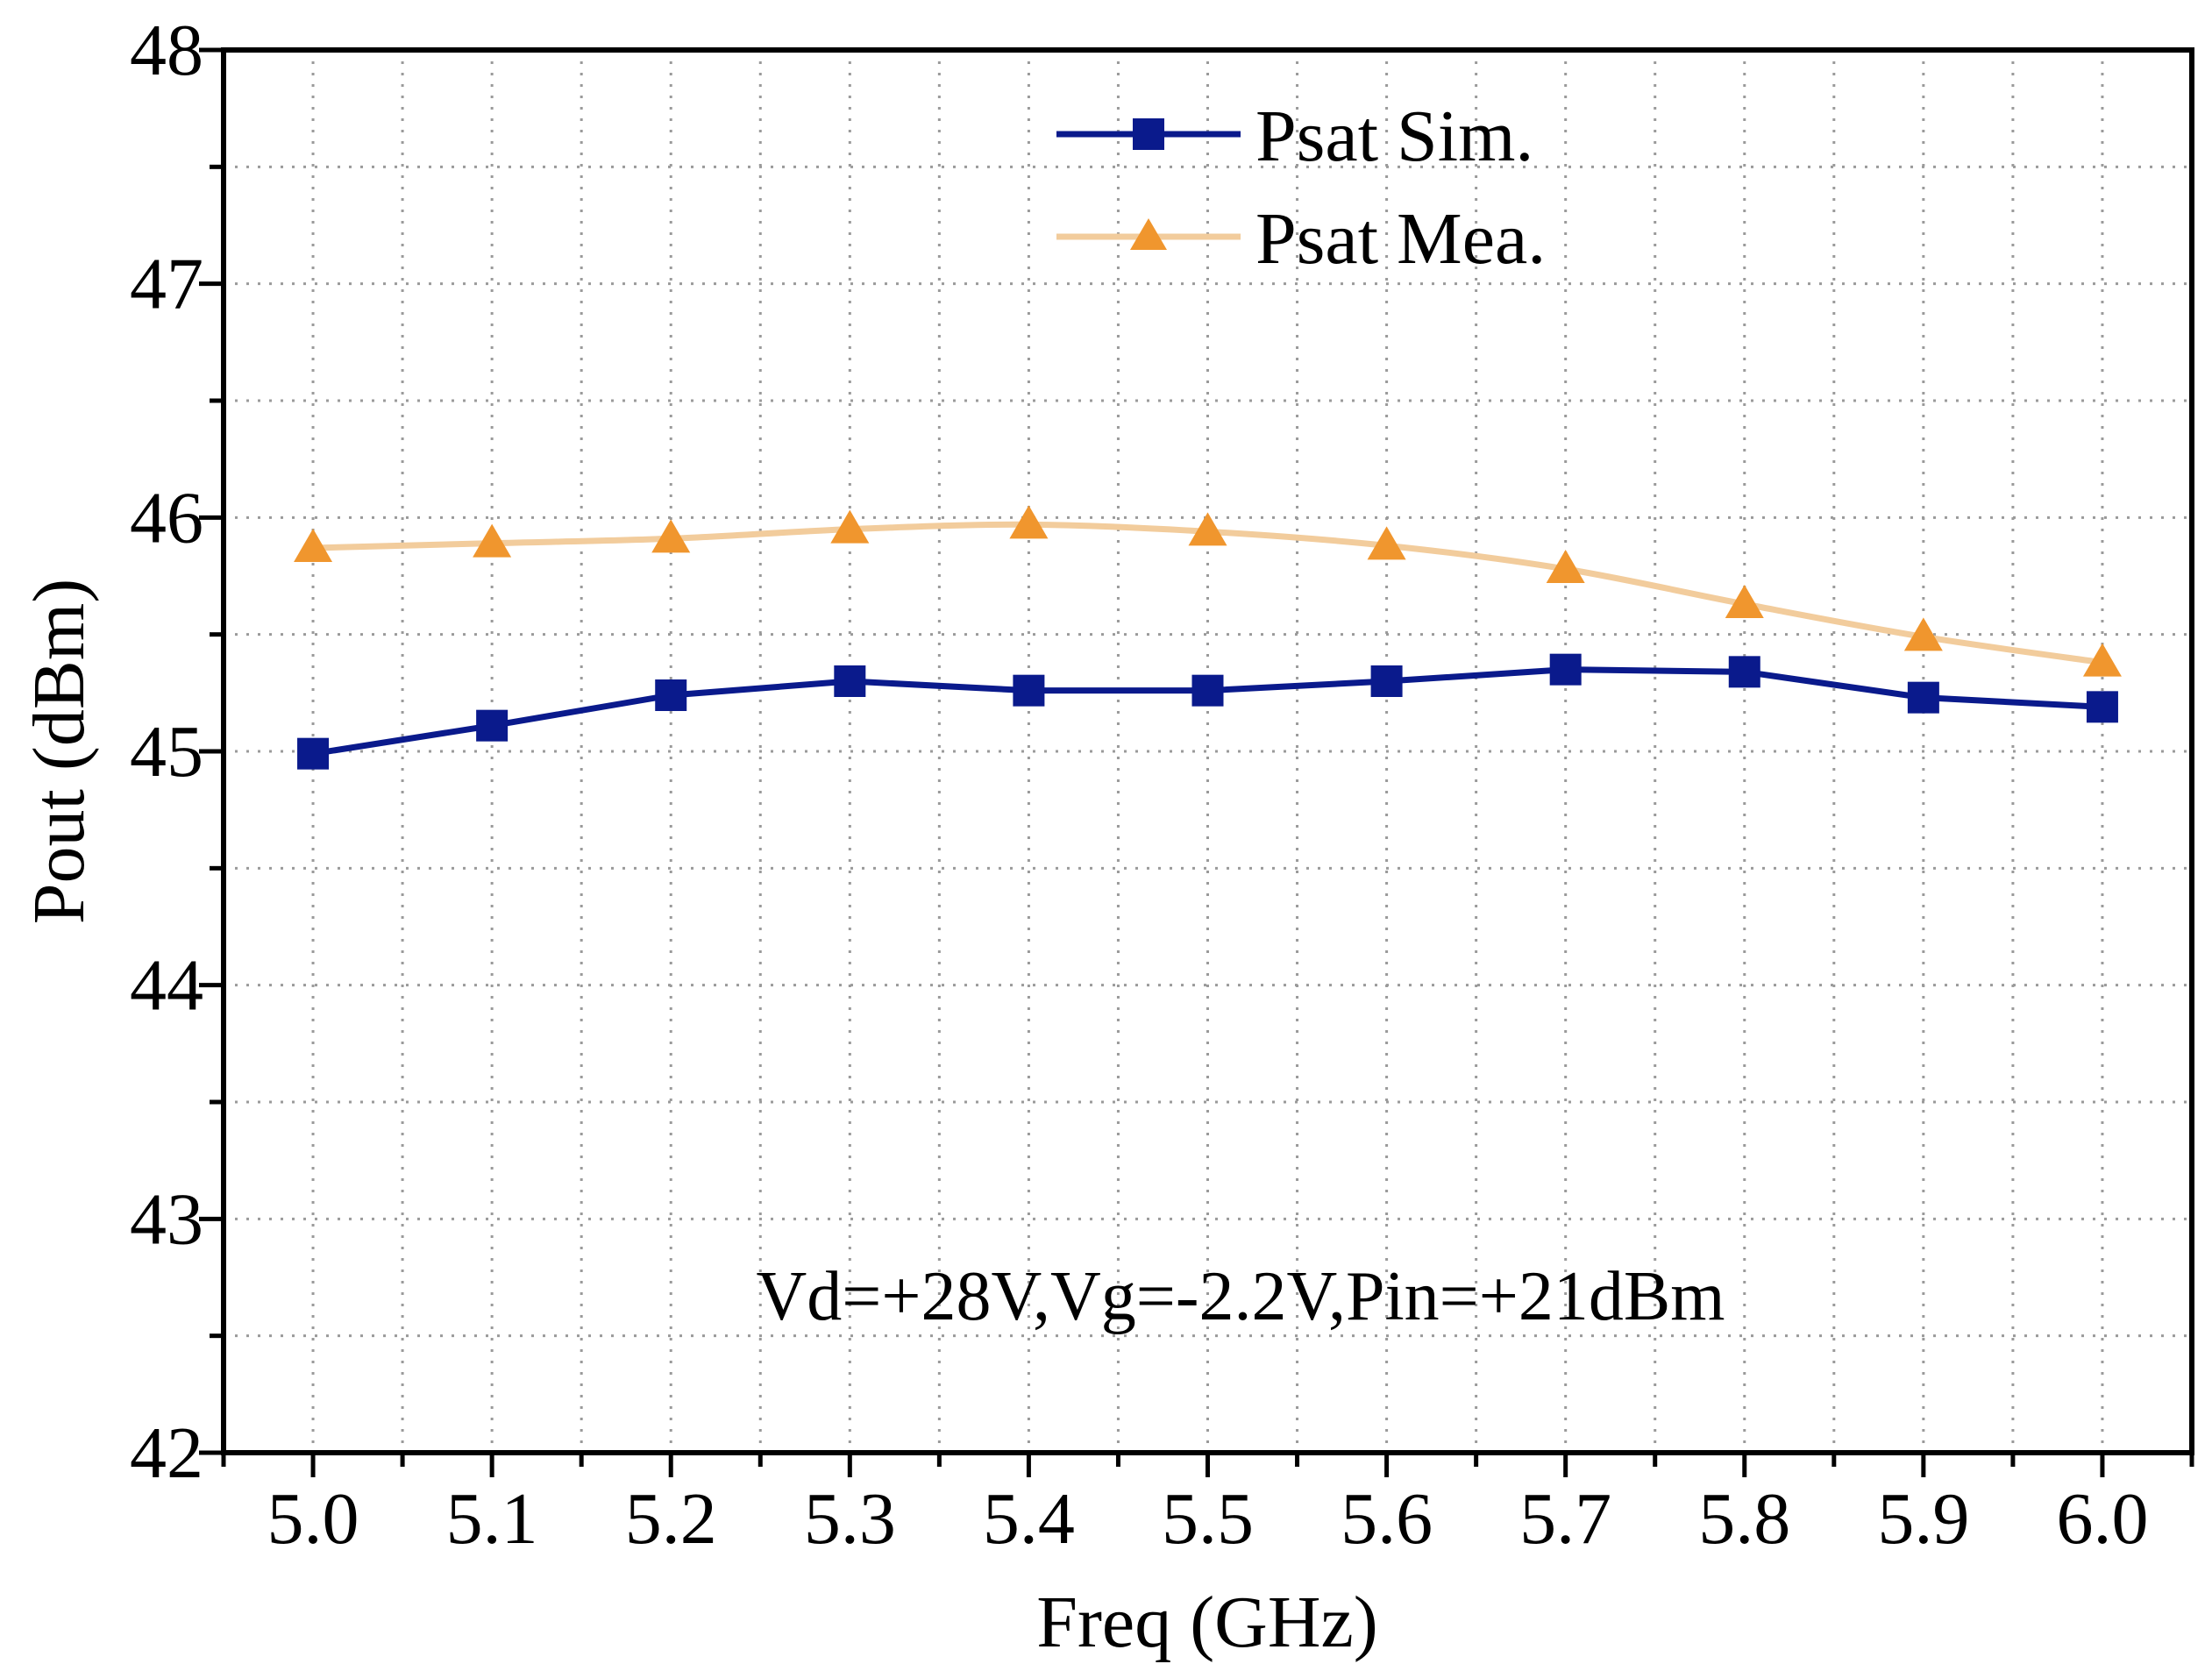  I want to click on x-tick-label: 5.5, so click(1208, 1519).